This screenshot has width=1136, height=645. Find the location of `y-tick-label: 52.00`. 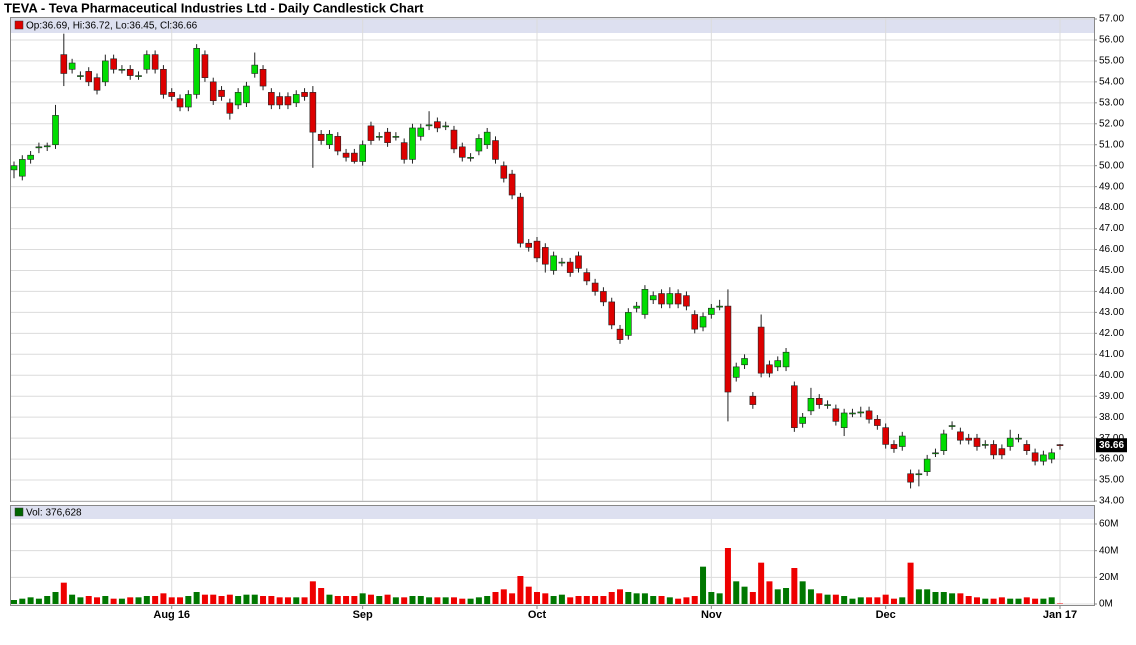

y-tick-label: 52.00 is located at coordinates (1111, 123).